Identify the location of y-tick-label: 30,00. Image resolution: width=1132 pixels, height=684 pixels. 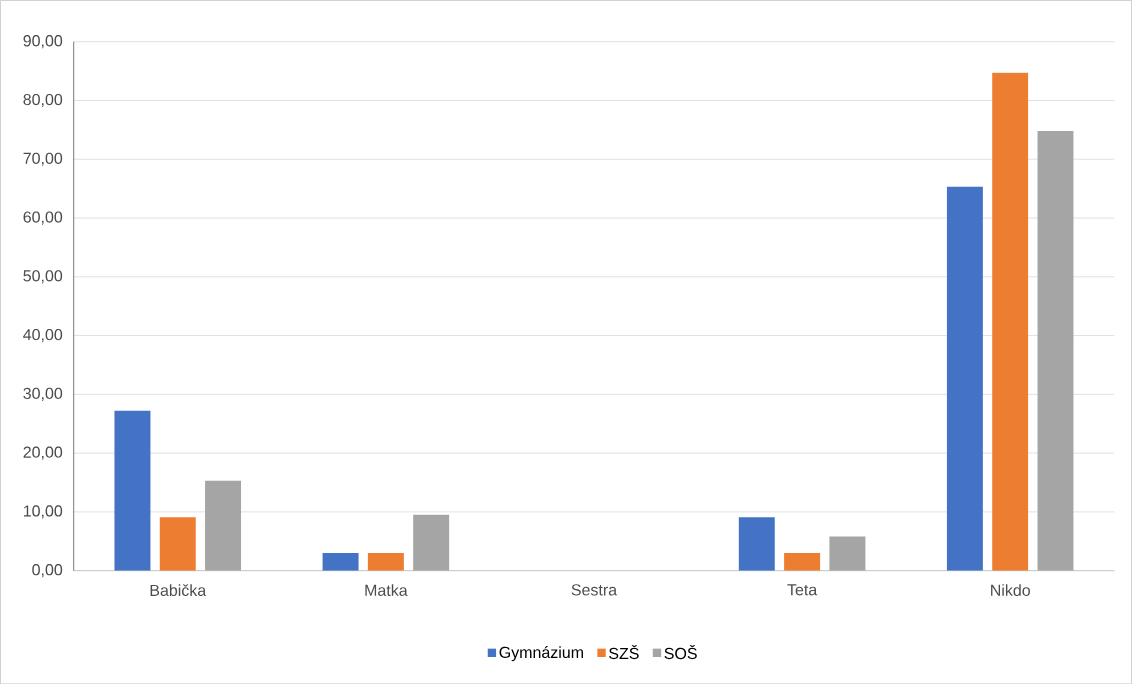
(43, 394).